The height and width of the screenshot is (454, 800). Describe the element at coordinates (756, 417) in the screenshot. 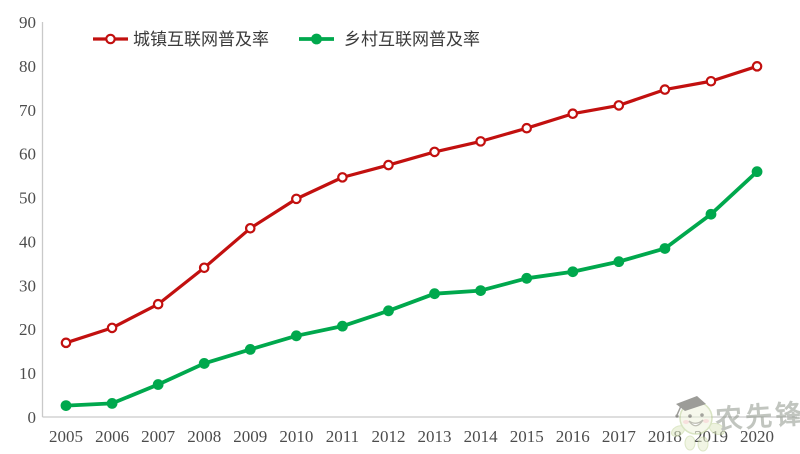

I see `watermark-text: 农先锋` at that location.